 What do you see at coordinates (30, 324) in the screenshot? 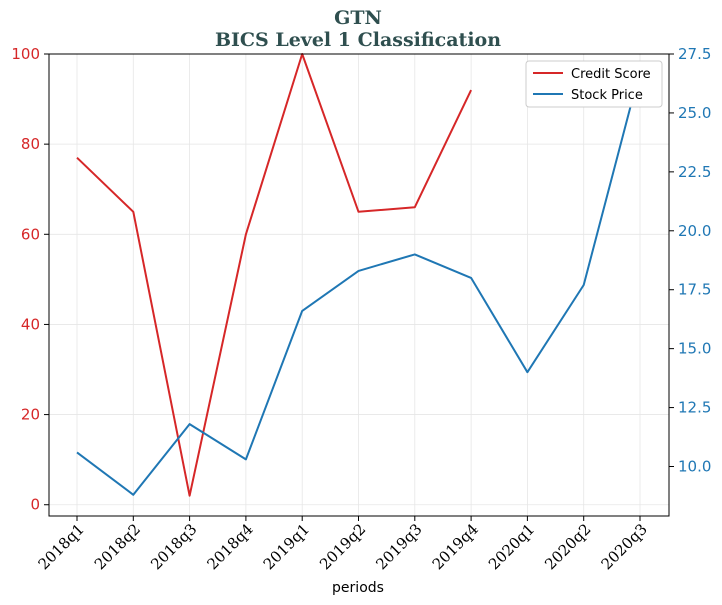
I see `left-tick-label: 40` at bounding box center [30, 324].